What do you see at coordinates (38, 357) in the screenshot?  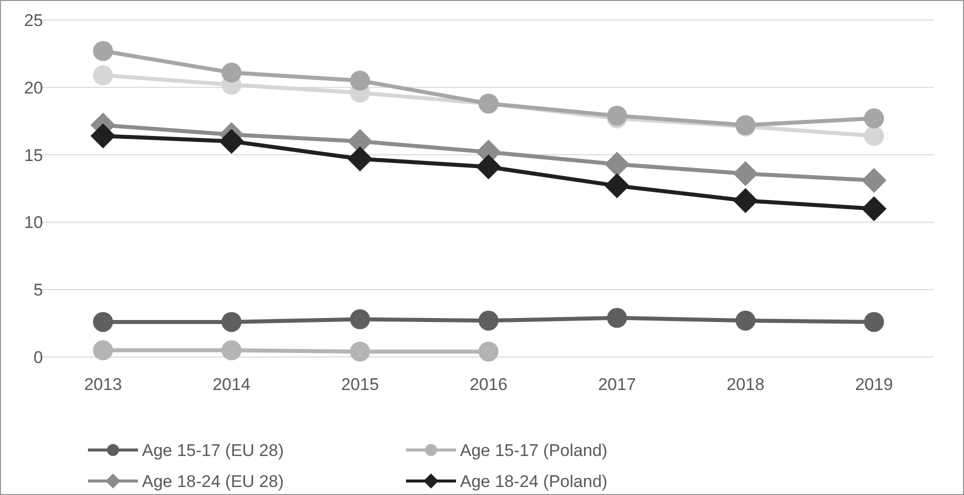 I see `y-tick-label: 0` at bounding box center [38, 357].